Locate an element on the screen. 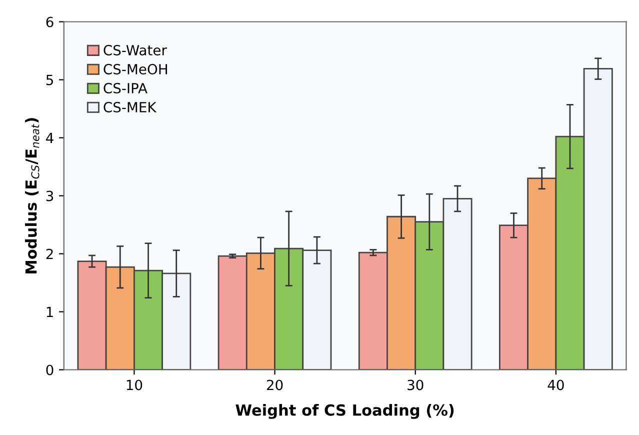 This screenshot has height=435, width=639. x-tick-label: 20 is located at coordinates (274, 385).